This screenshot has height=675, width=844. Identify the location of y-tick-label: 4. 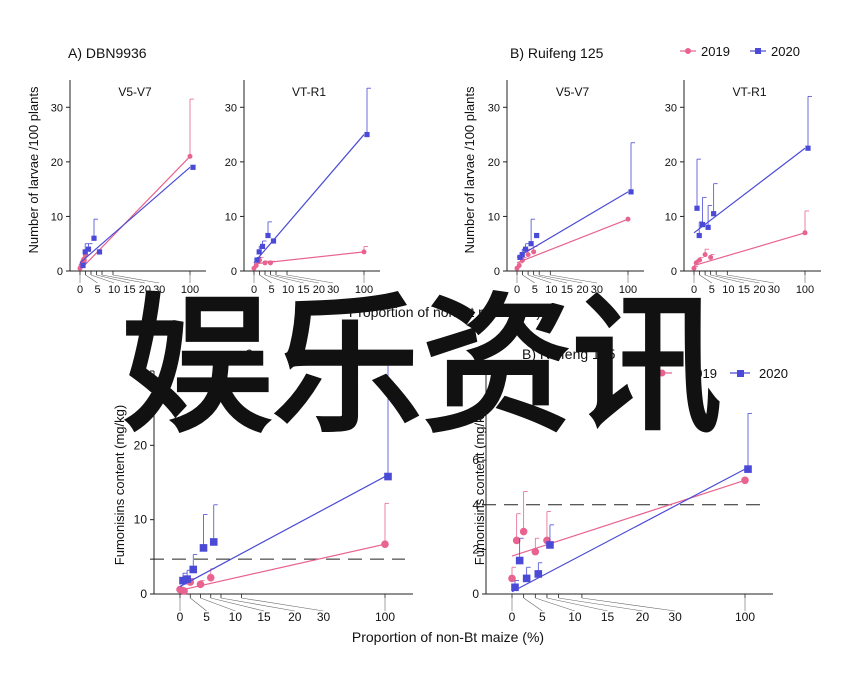
(475, 505).